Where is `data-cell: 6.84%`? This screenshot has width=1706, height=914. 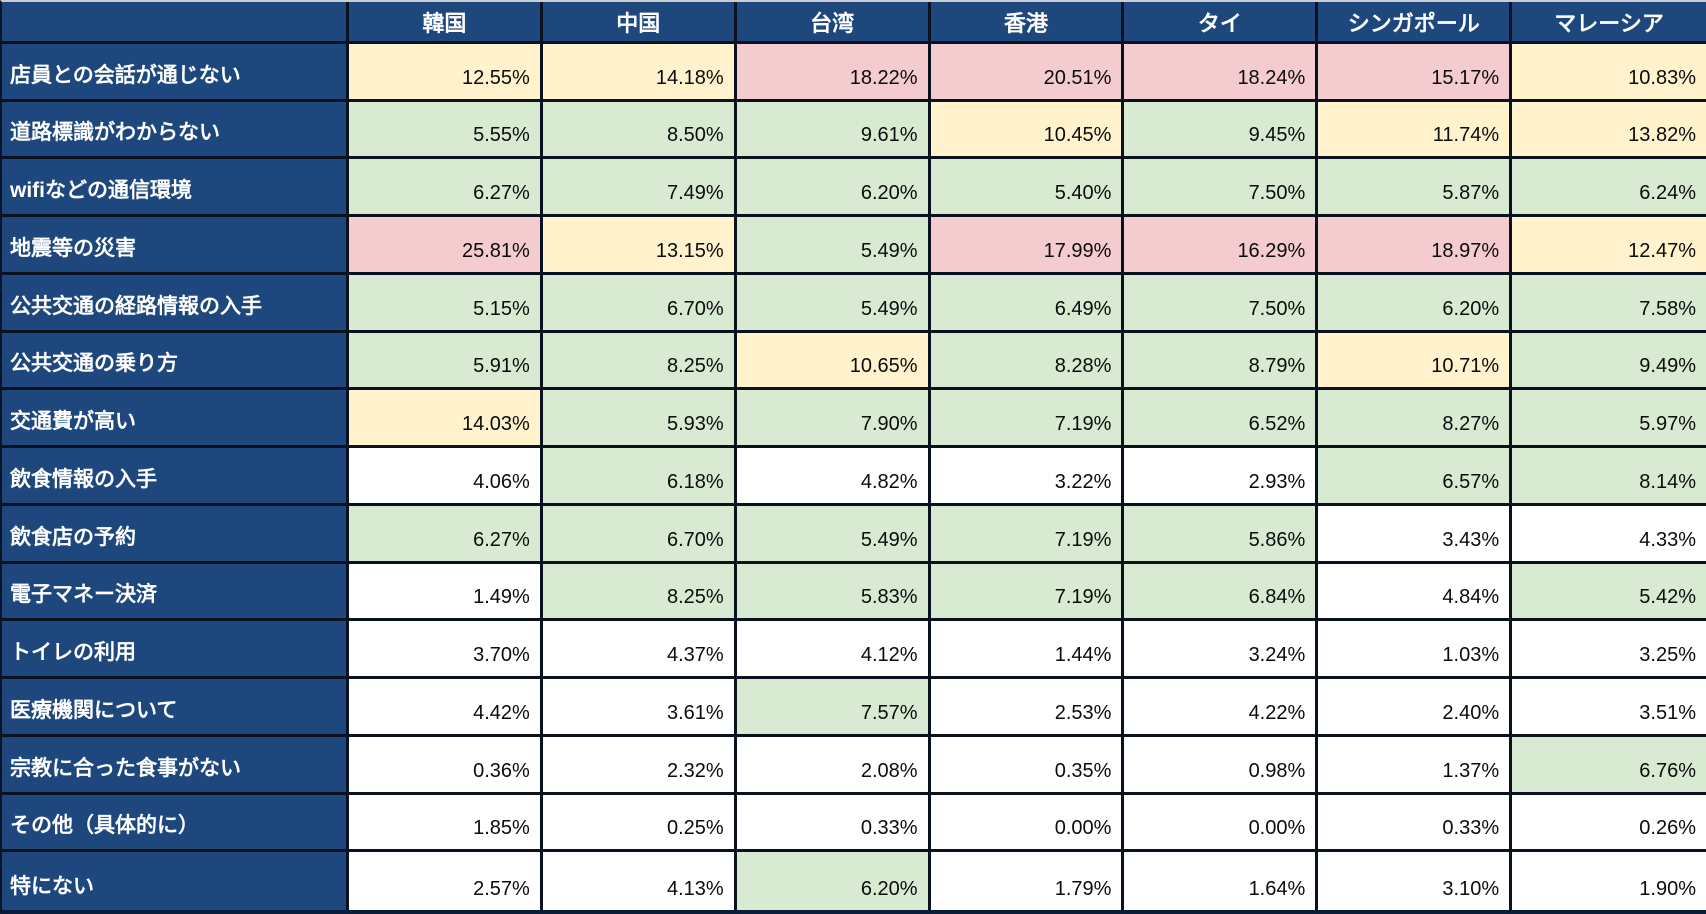
data-cell: 6.84% is located at coordinates (1221, 592).